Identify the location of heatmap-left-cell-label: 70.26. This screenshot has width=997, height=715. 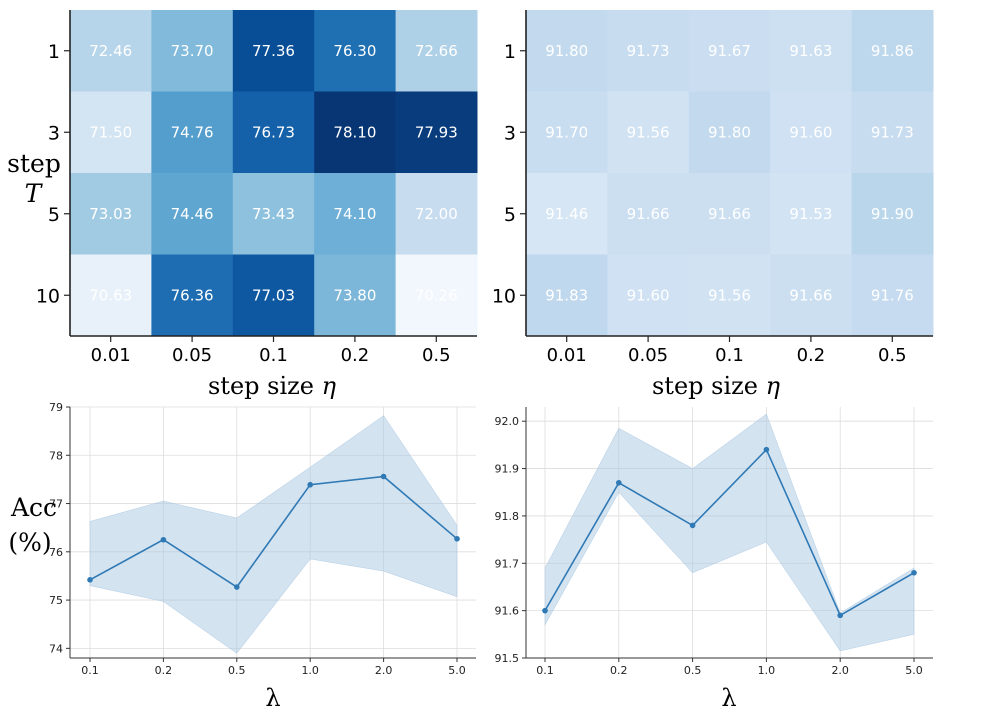
(436, 295).